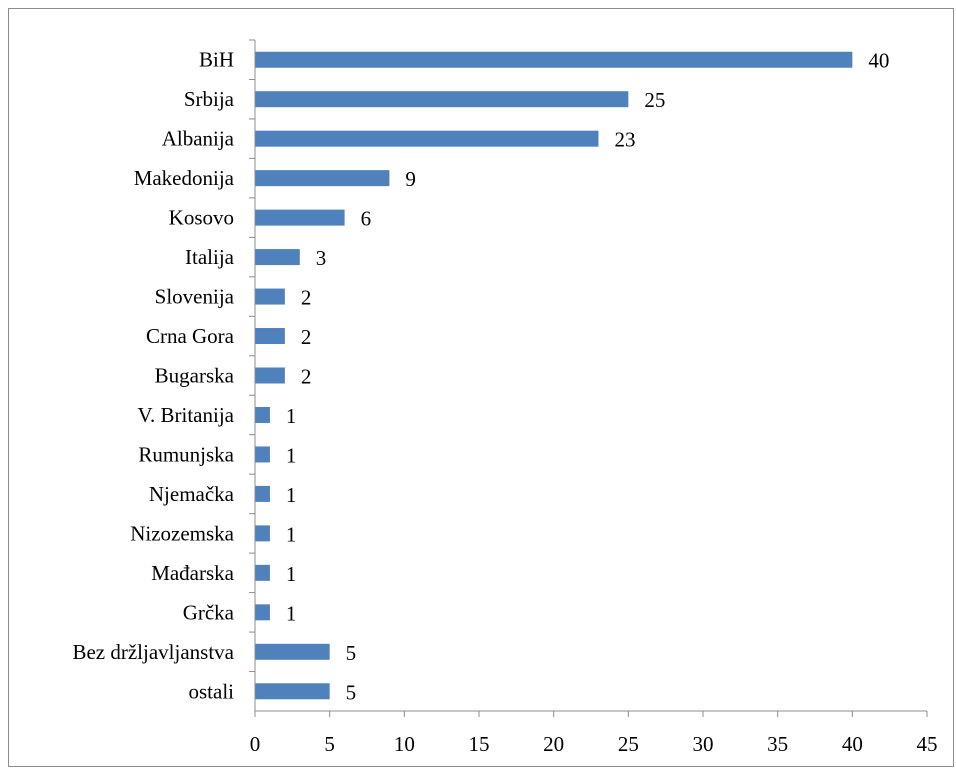  Describe the element at coordinates (201, 218) in the screenshot. I see `category-label: Kosovo` at that location.